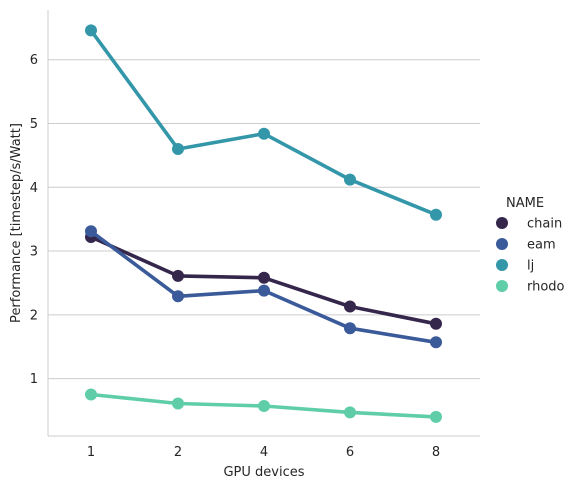 The image size is (578, 489). I want to click on legend-item-rhodo: rhodo, so click(530, 287).